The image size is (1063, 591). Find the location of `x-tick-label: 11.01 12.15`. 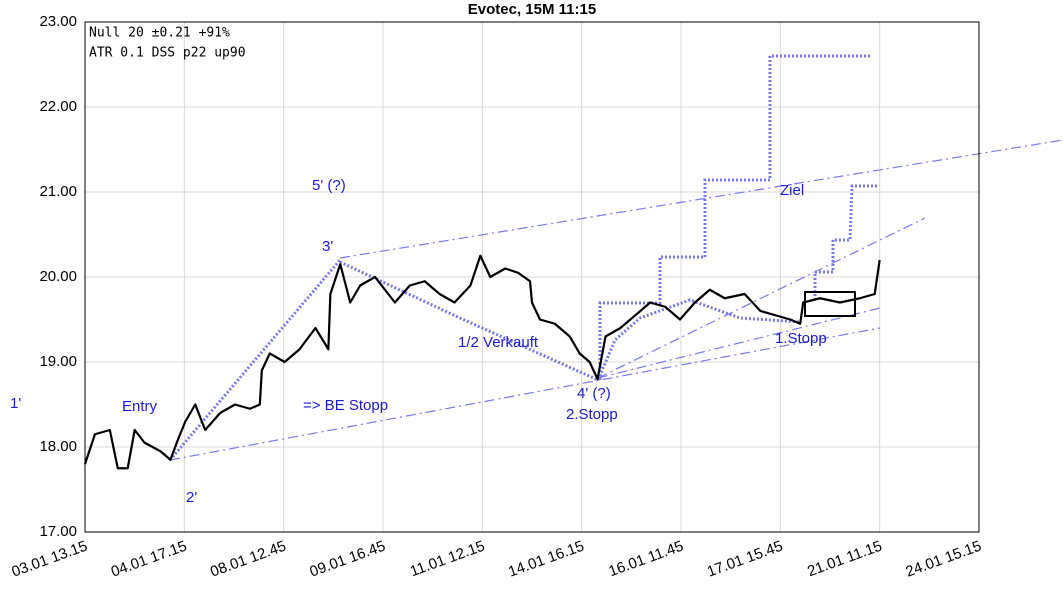

x-tick-label: 11.01 12.15 is located at coordinates (447, 559).